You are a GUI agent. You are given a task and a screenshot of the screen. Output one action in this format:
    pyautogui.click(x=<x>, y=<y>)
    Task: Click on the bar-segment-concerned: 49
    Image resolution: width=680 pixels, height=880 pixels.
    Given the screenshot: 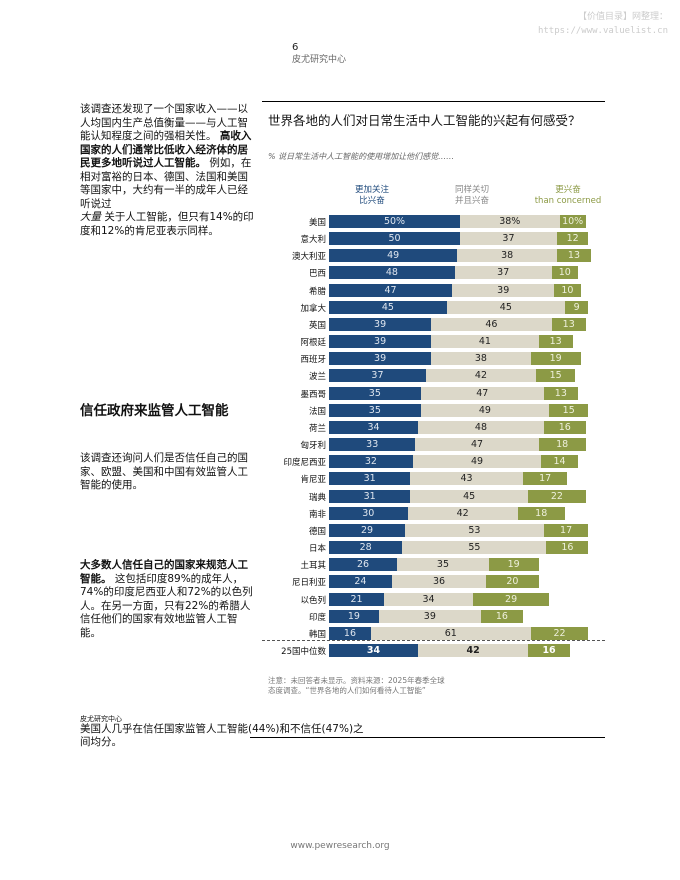 What is the action you would take?
    pyautogui.click(x=393, y=256)
    